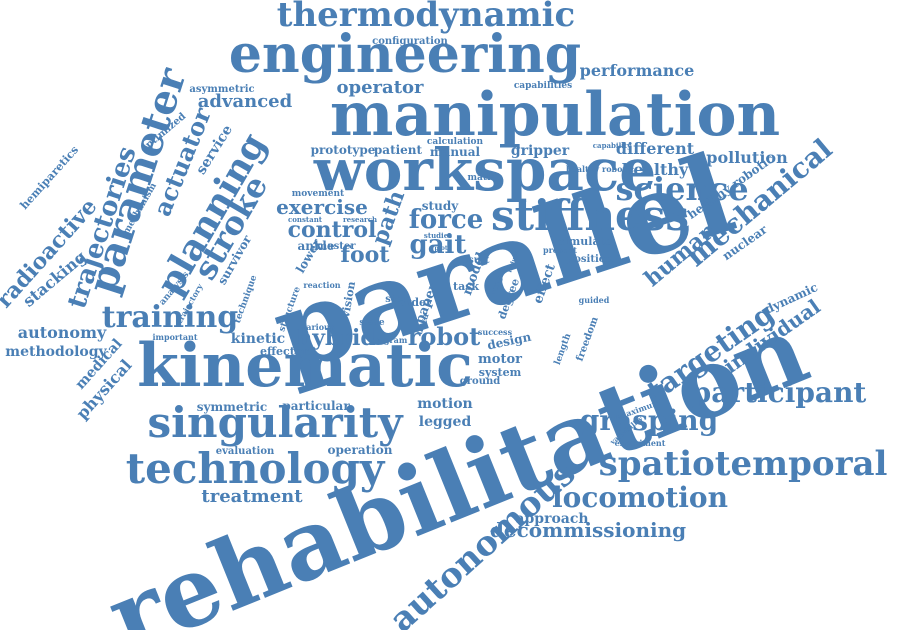 The height and width of the screenshot is (630, 900). Describe the element at coordinates (410, 41) in the screenshot. I see `word-configuration: configuration` at that location.